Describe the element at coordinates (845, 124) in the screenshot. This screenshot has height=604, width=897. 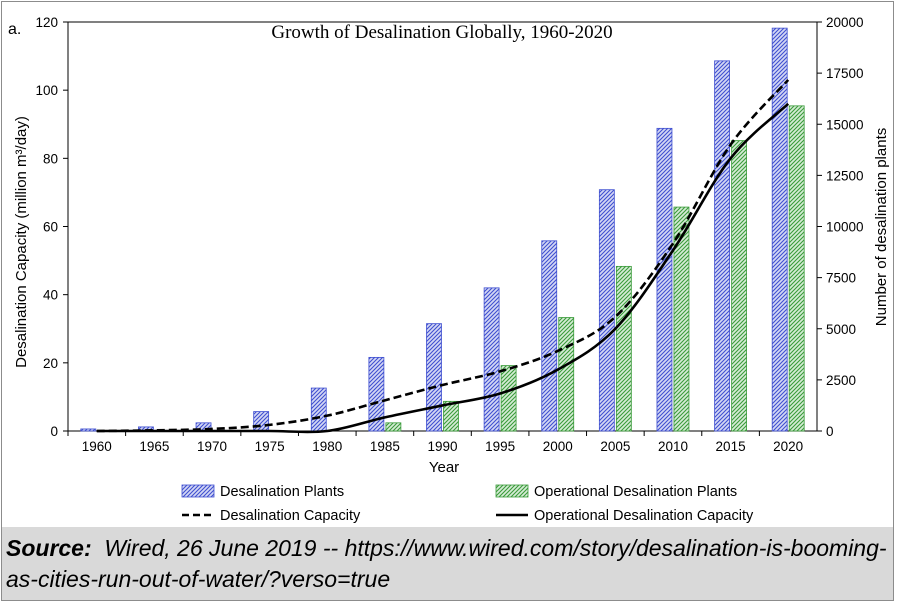
I see `y-right-tick-label: 15000` at that location.